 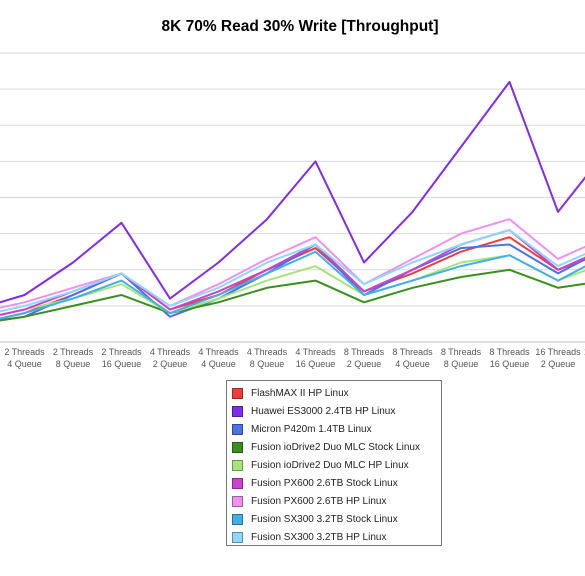 I want to click on legend-item: Fusion ioDrive2 Duo MLC HP Linux, so click(x=334, y=465).